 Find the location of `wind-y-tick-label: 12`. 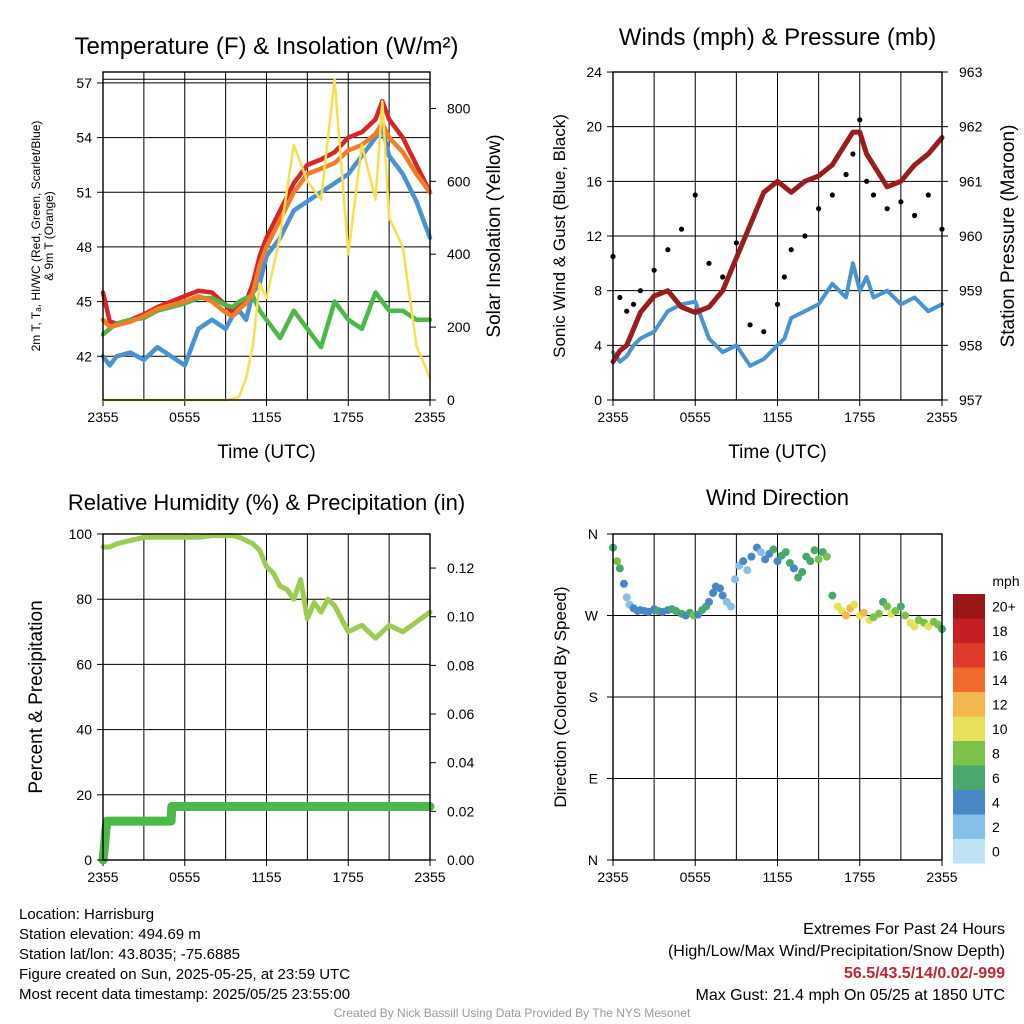

wind-y-tick-label: 12 is located at coordinates (594, 236).